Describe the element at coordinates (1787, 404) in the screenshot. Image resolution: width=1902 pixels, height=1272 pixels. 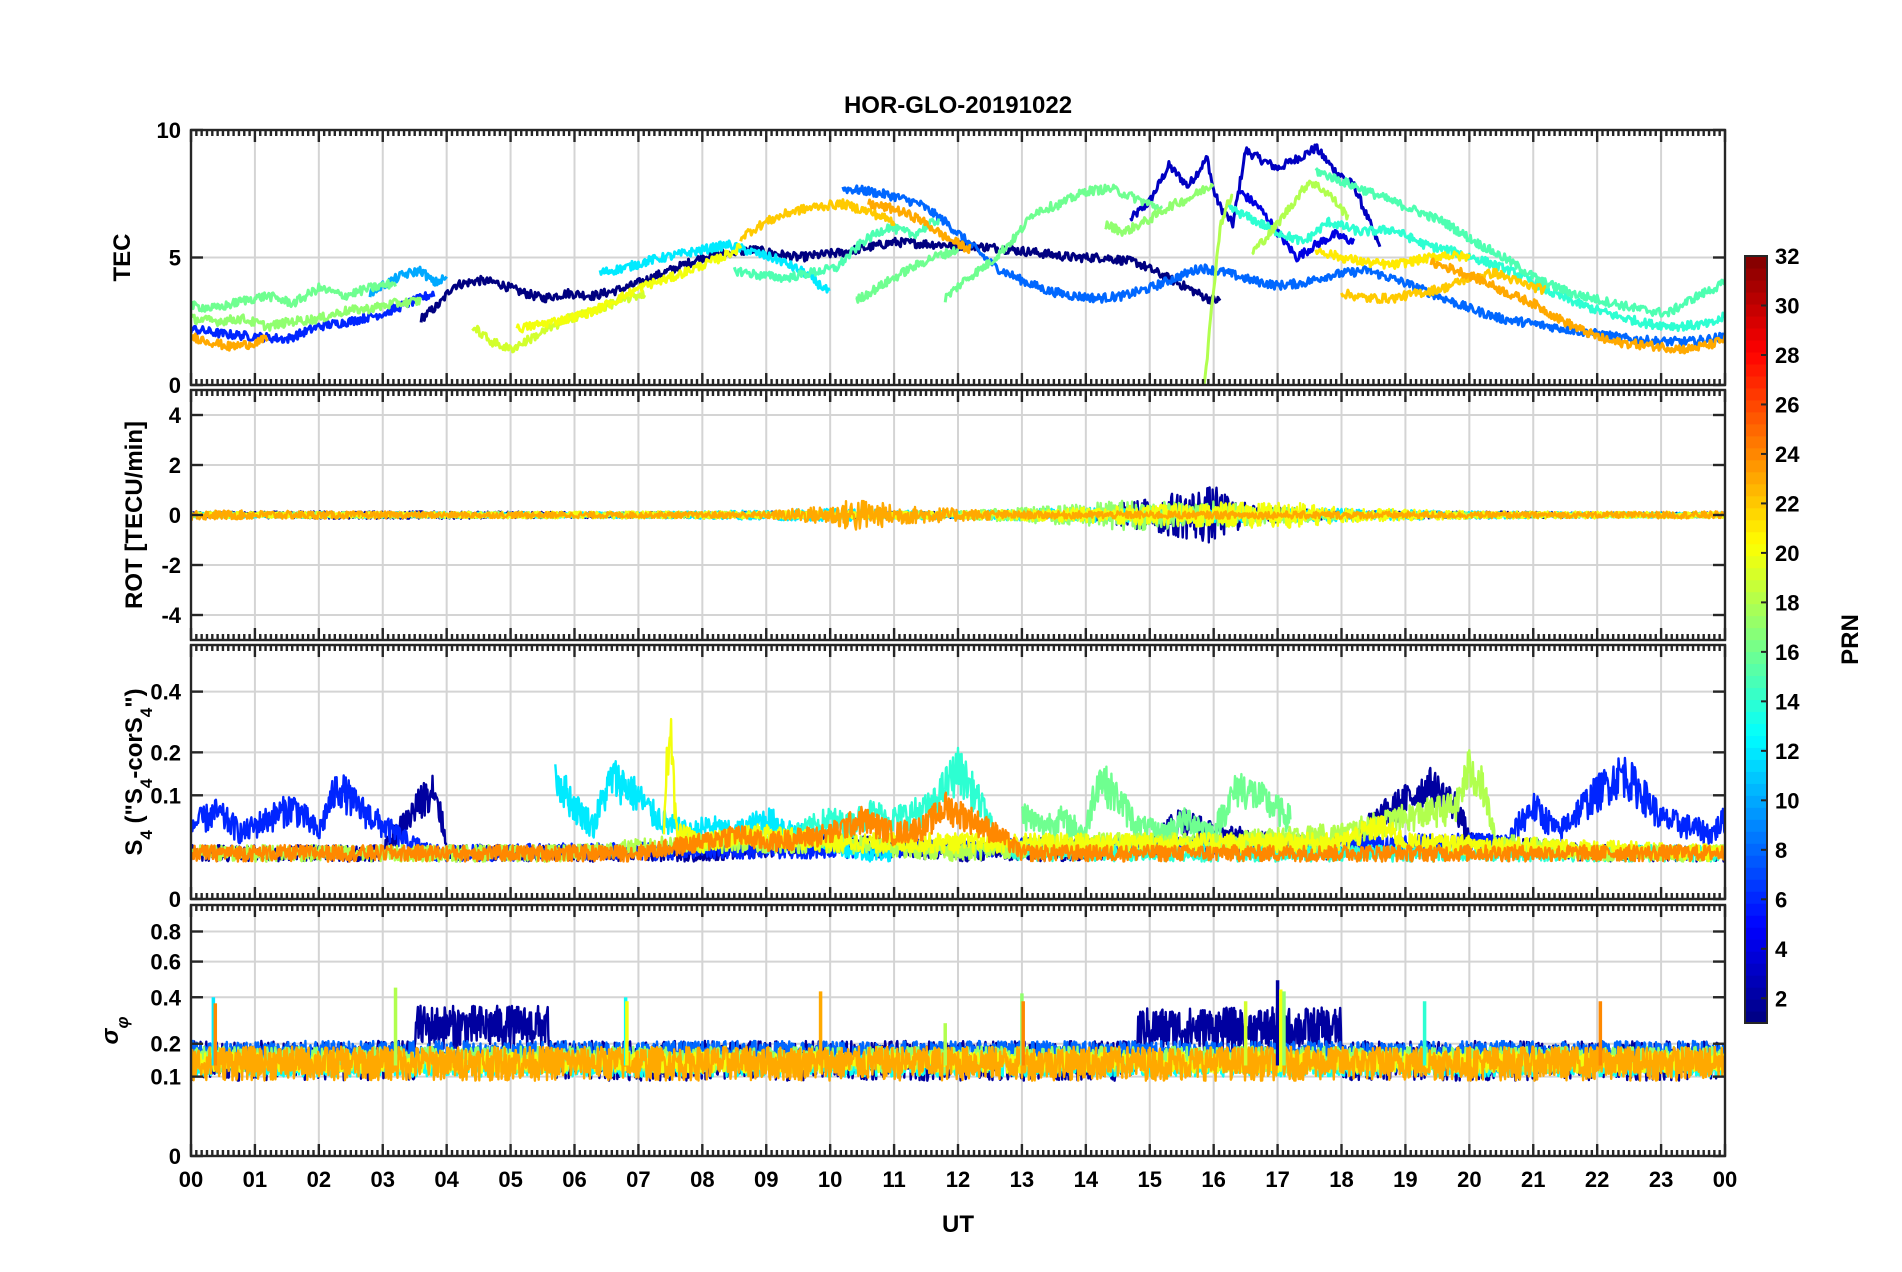
I see `colorbar-tick-label: 26` at that location.